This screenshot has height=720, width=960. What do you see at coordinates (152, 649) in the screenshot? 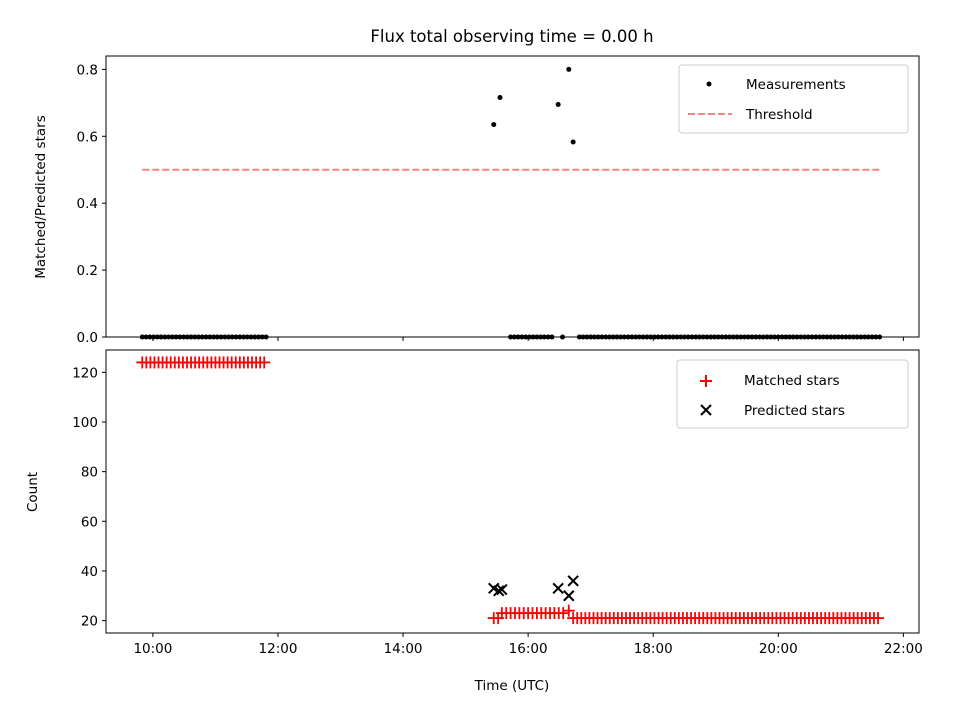
I see `x-tick-label: 10:00` at bounding box center [152, 649].